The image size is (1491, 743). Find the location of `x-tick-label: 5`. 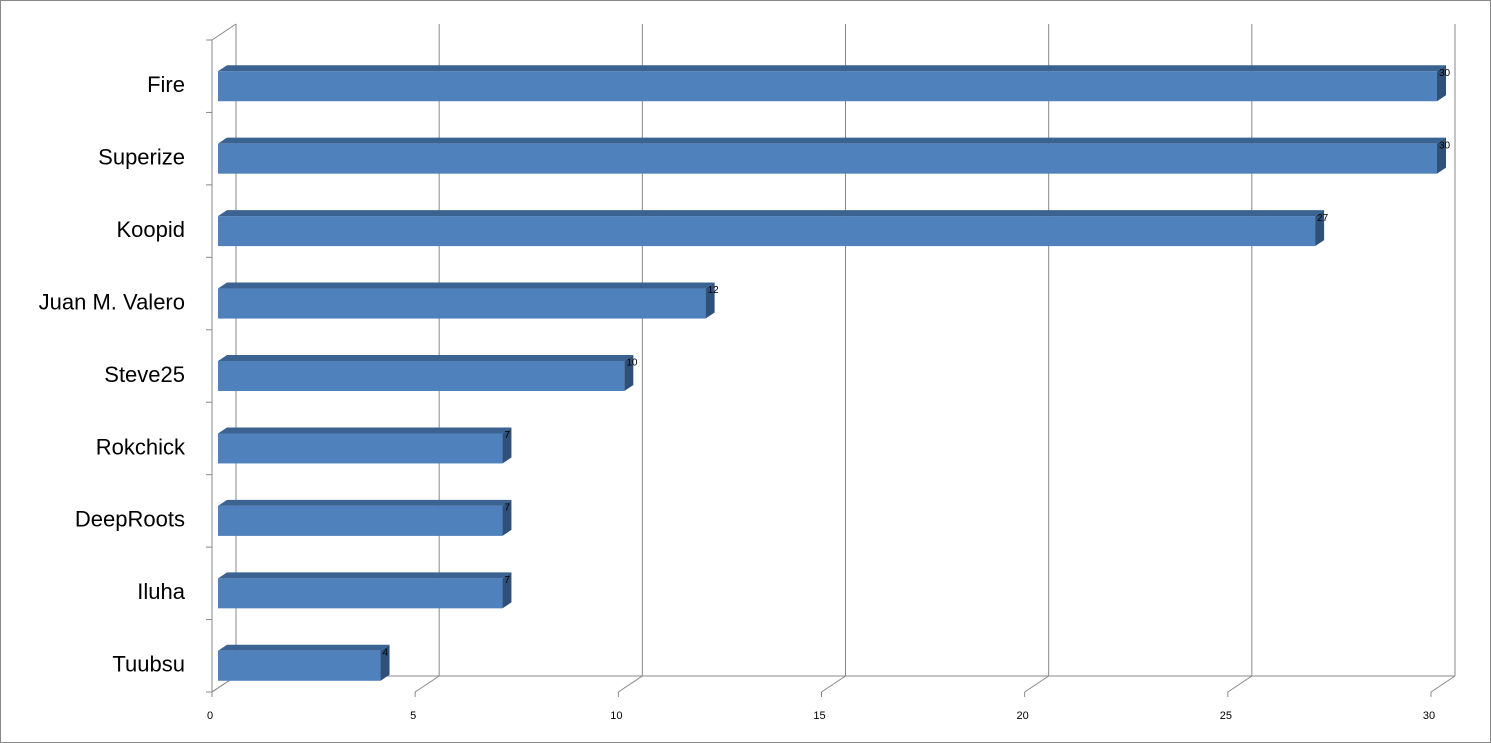

x-tick-label: 5 is located at coordinates (413, 716).